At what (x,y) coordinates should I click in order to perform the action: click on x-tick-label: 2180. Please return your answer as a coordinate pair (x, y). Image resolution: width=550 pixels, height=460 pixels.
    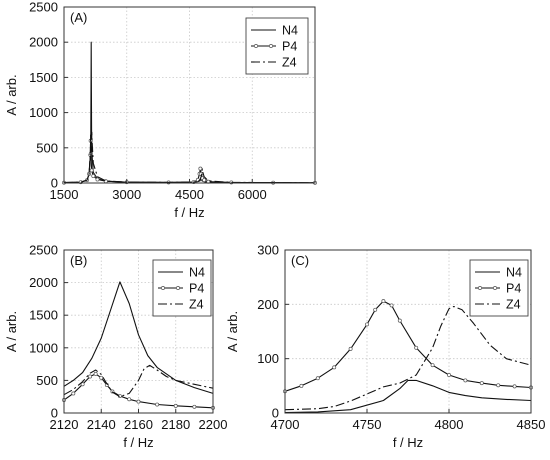
    Looking at the image, I should click on (175, 424).